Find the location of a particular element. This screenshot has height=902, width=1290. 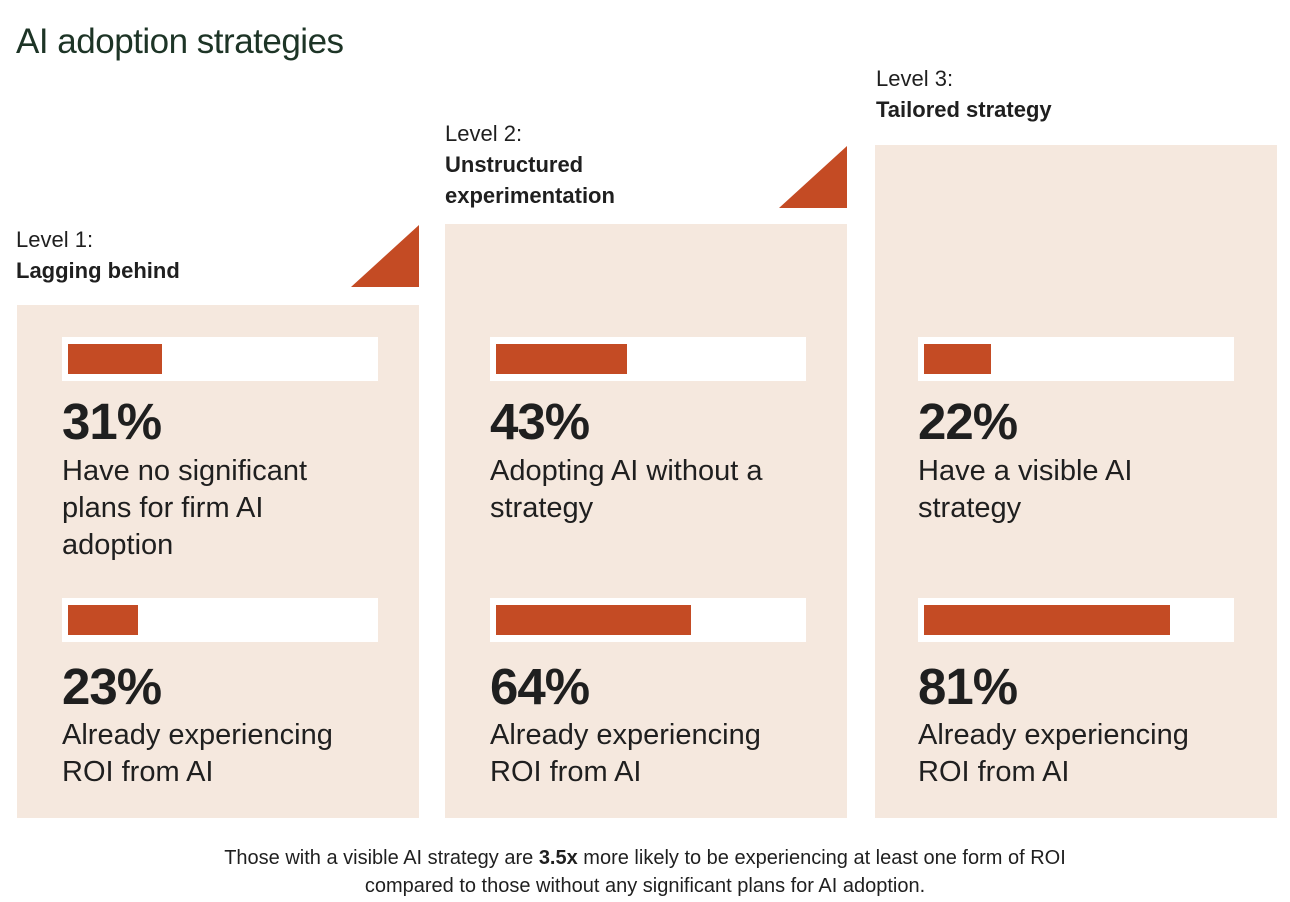

page-title: AI adoption strategies is located at coordinates (180, 41).